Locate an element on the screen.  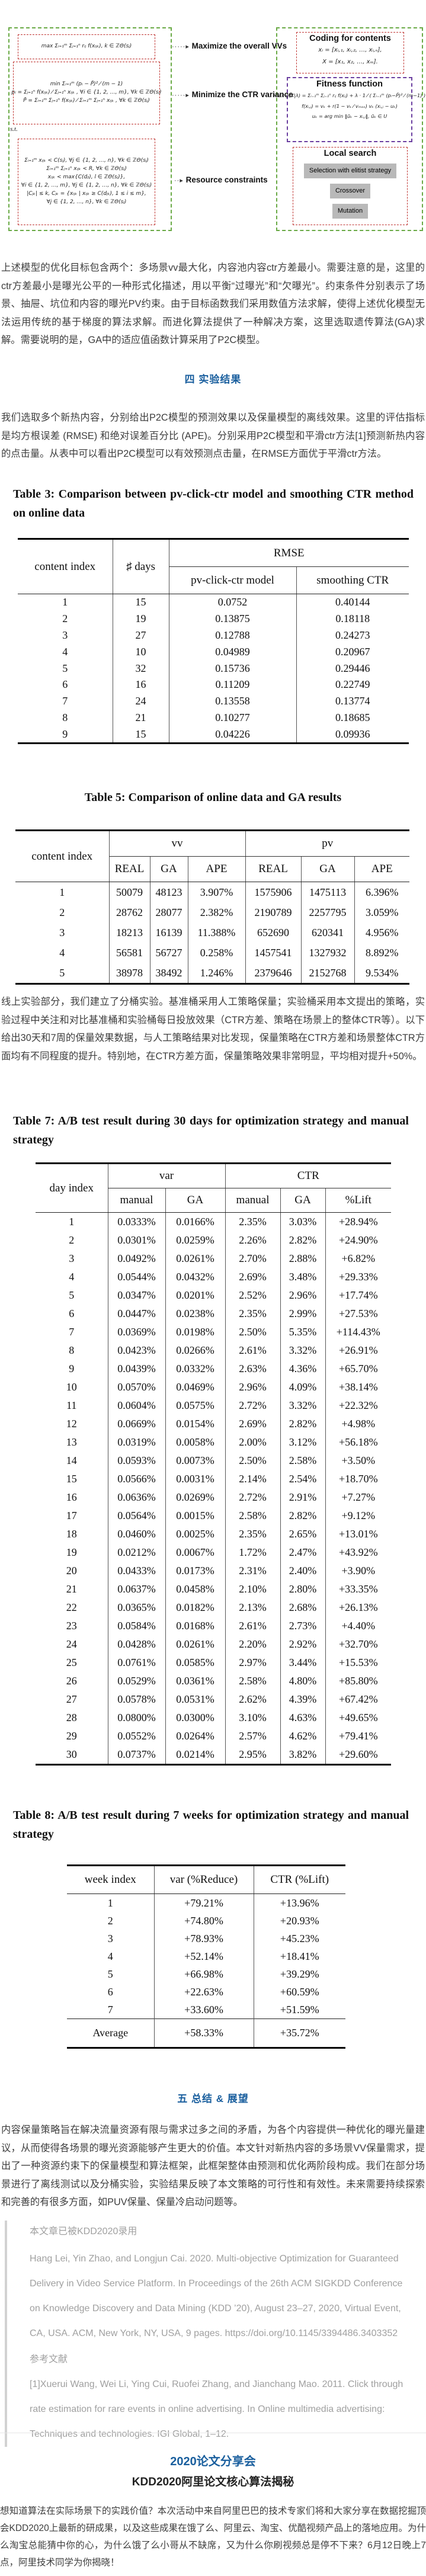
col-group-var: var is located at coordinates (166, 1175).